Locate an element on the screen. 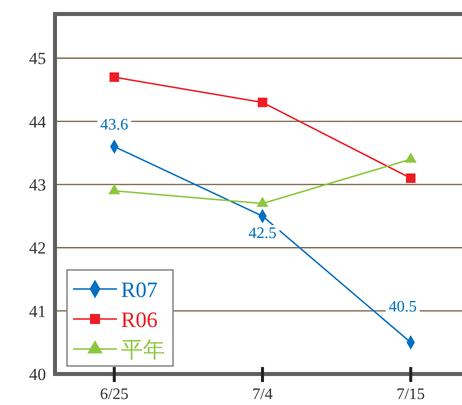 This screenshot has height=405, width=462. data-label: 42.5 is located at coordinates (262, 233).